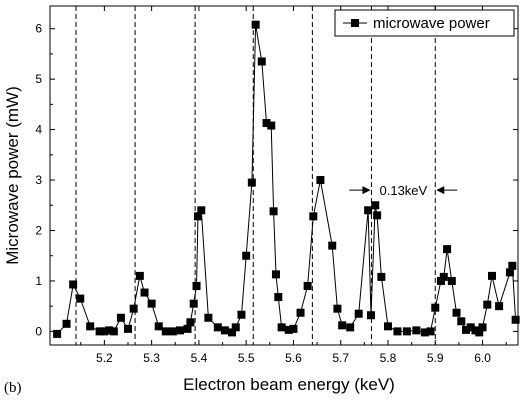 The height and width of the screenshot is (403, 523). What do you see at coordinates (38, 281) in the screenshot?
I see `y-tick-label: 1` at bounding box center [38, 281].